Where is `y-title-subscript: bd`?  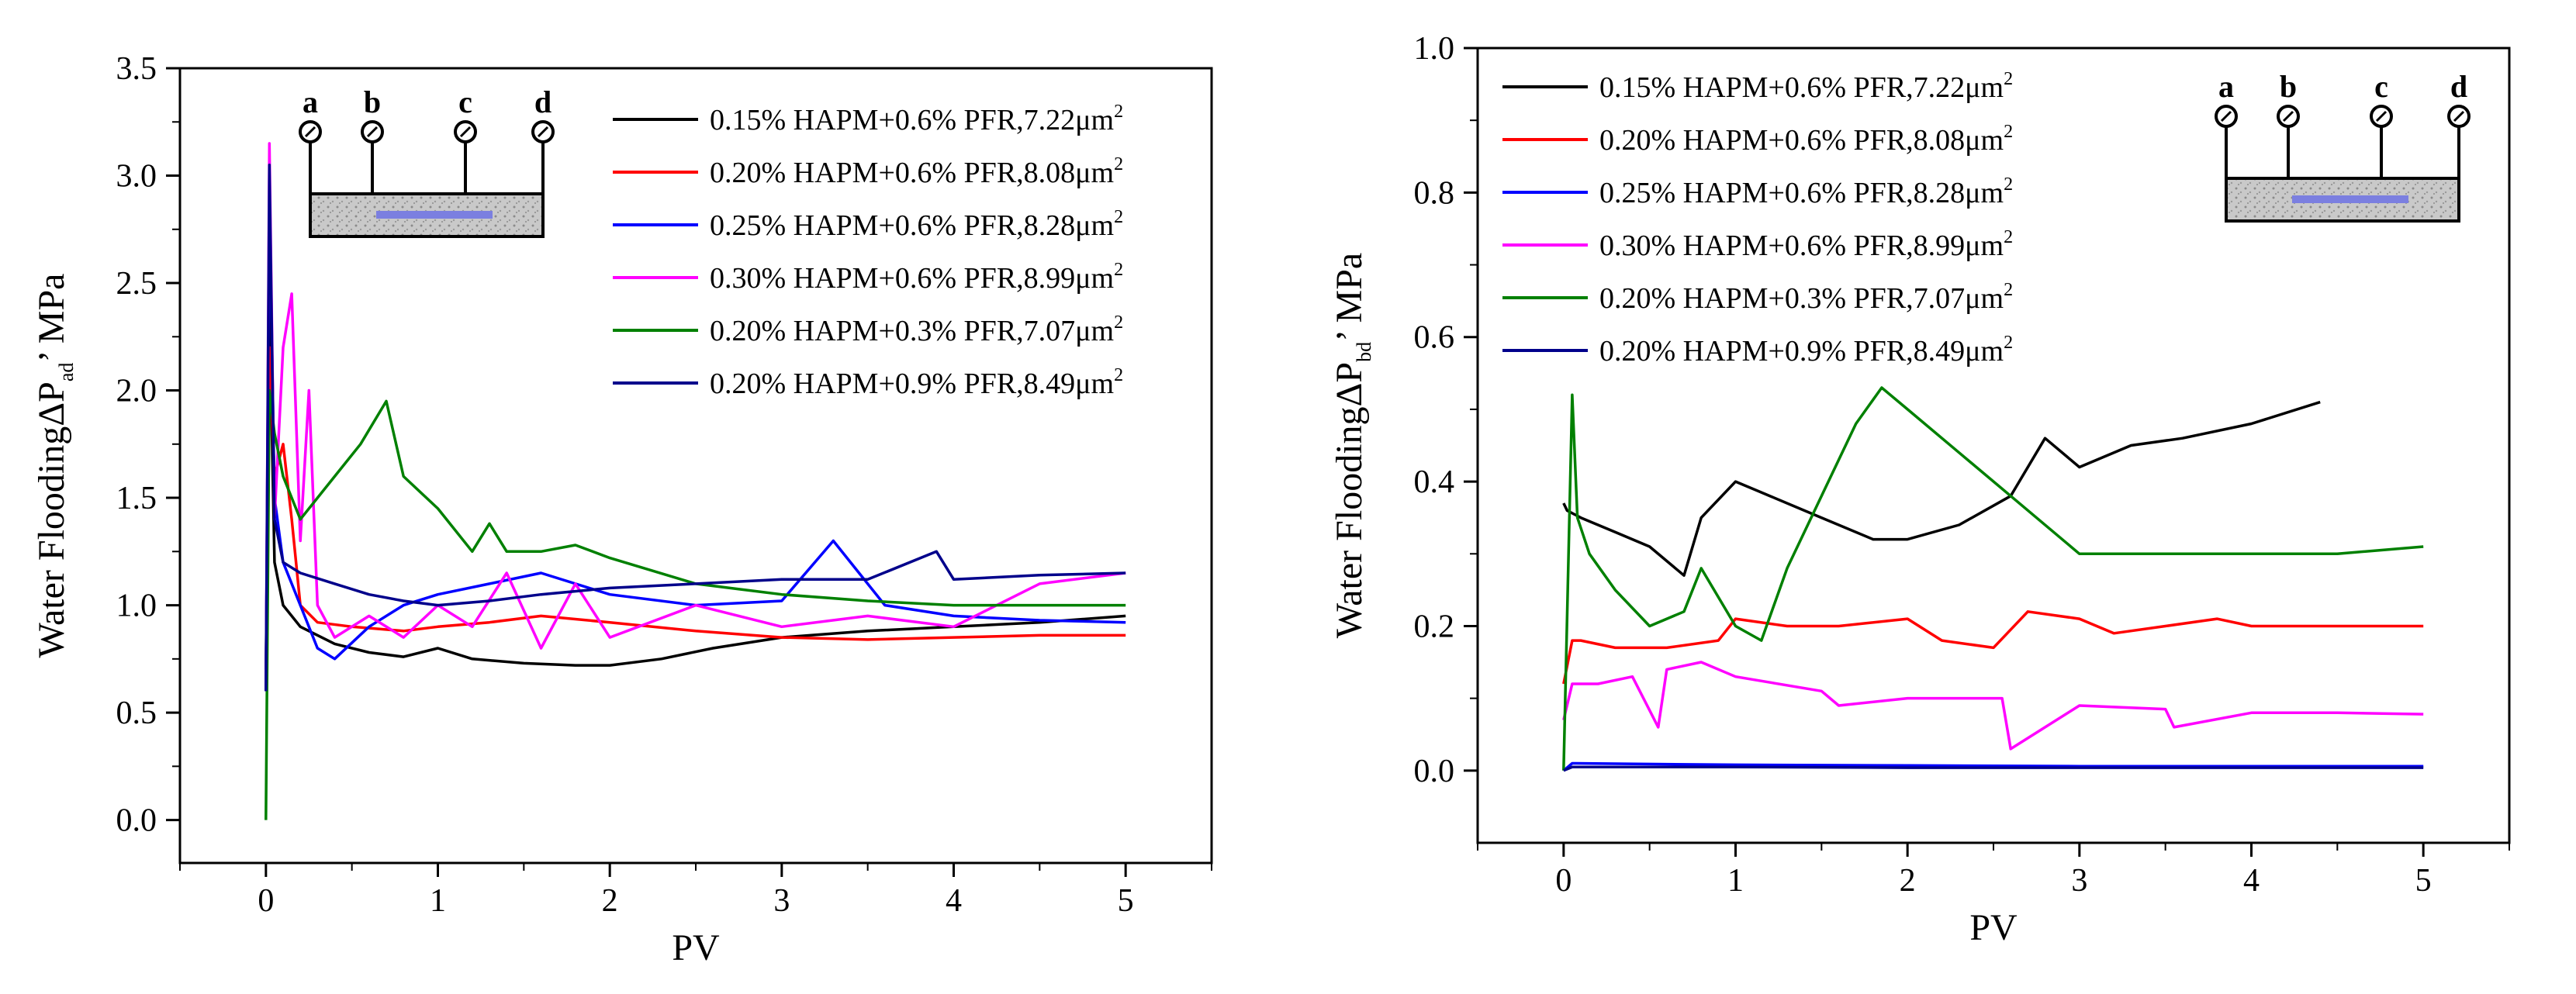 y-title-subscript: bd is located at coordinates (1364, 352).